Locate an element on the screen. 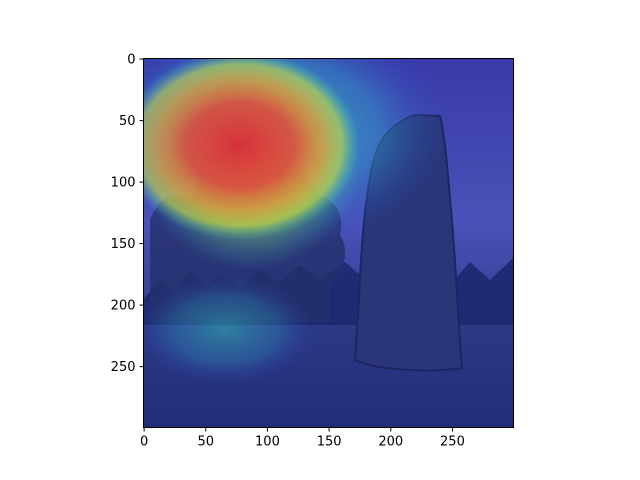 This screenshot has height=480, width=640. y-tick-label: 200 is located at coordinates (123, 306).